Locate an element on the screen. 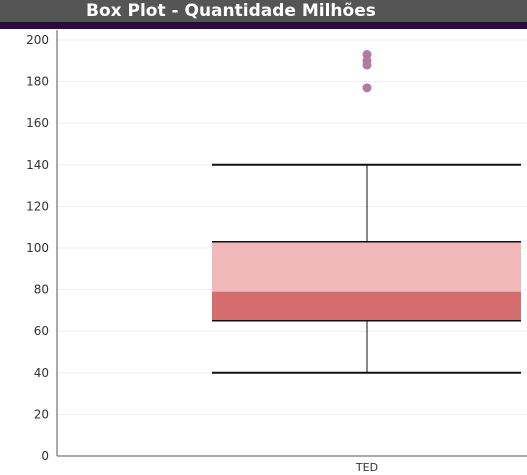 The image size is (527, 475). y-tick-label: 80 is located at coordinates (41, 290).